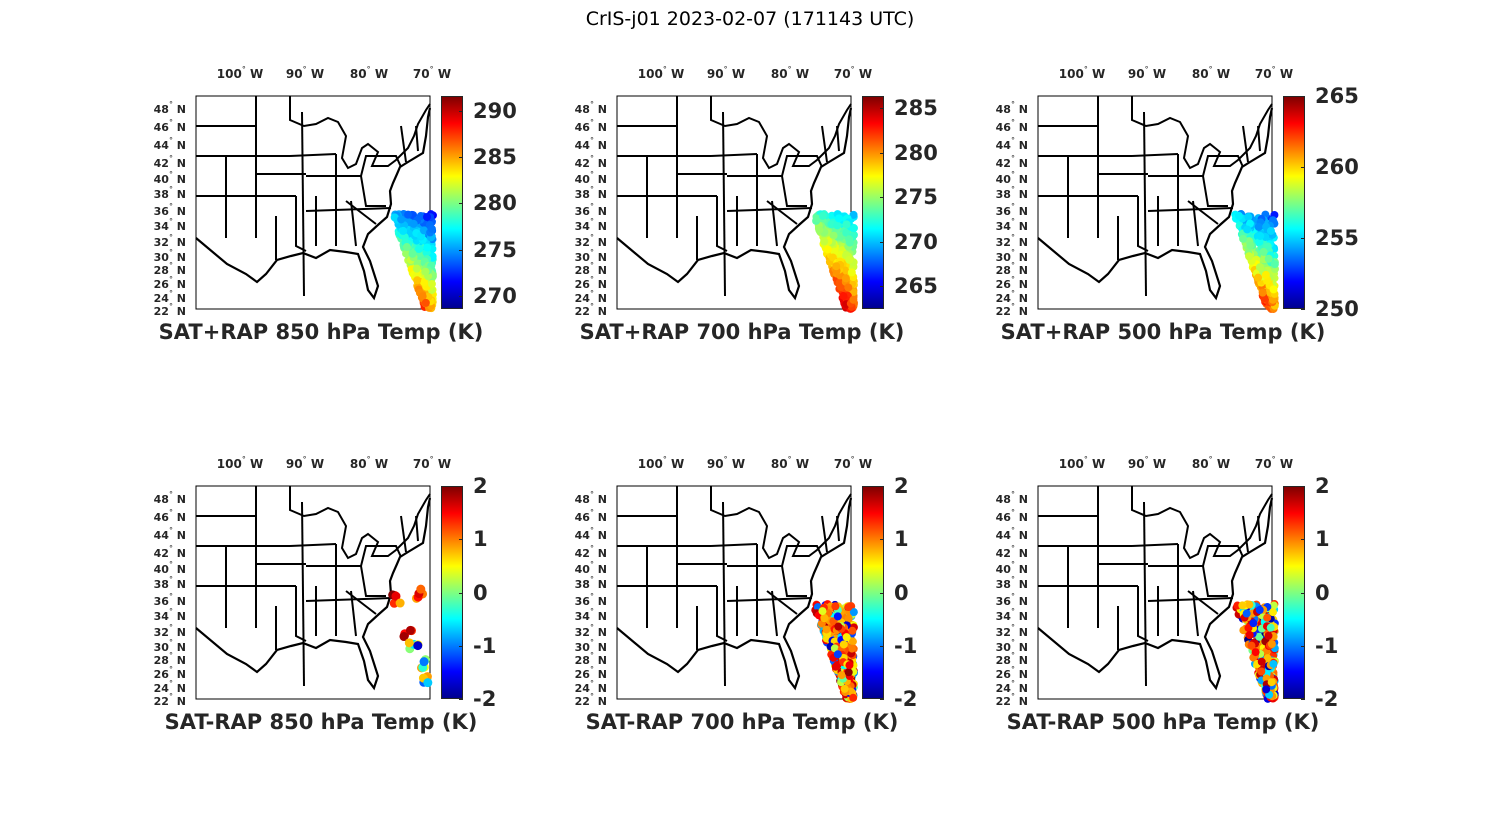 The height and width of the screenshot is (825, 1500). I want to click on colorbar-tick-label: 270, so click(916, 241).